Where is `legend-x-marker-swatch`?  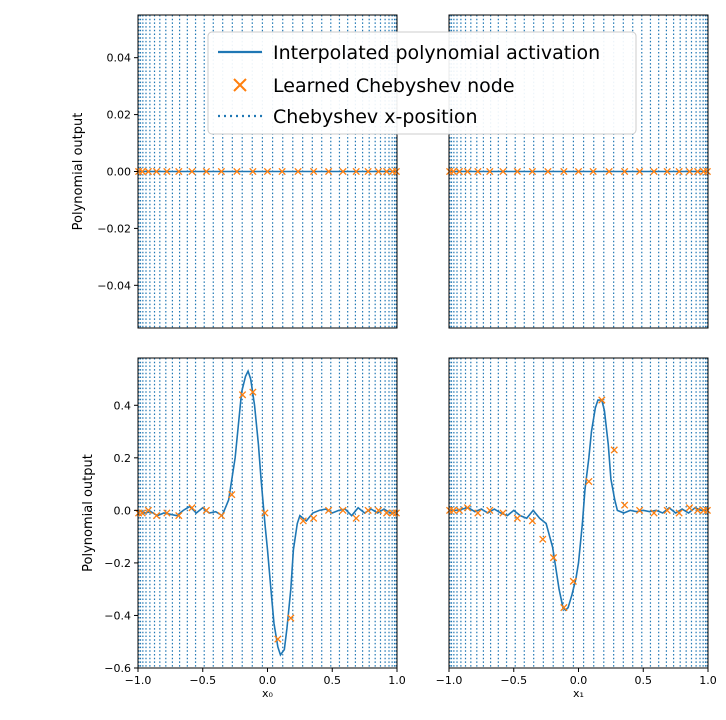
legend-x-marker-swatch is located at coordinates (240, 85).